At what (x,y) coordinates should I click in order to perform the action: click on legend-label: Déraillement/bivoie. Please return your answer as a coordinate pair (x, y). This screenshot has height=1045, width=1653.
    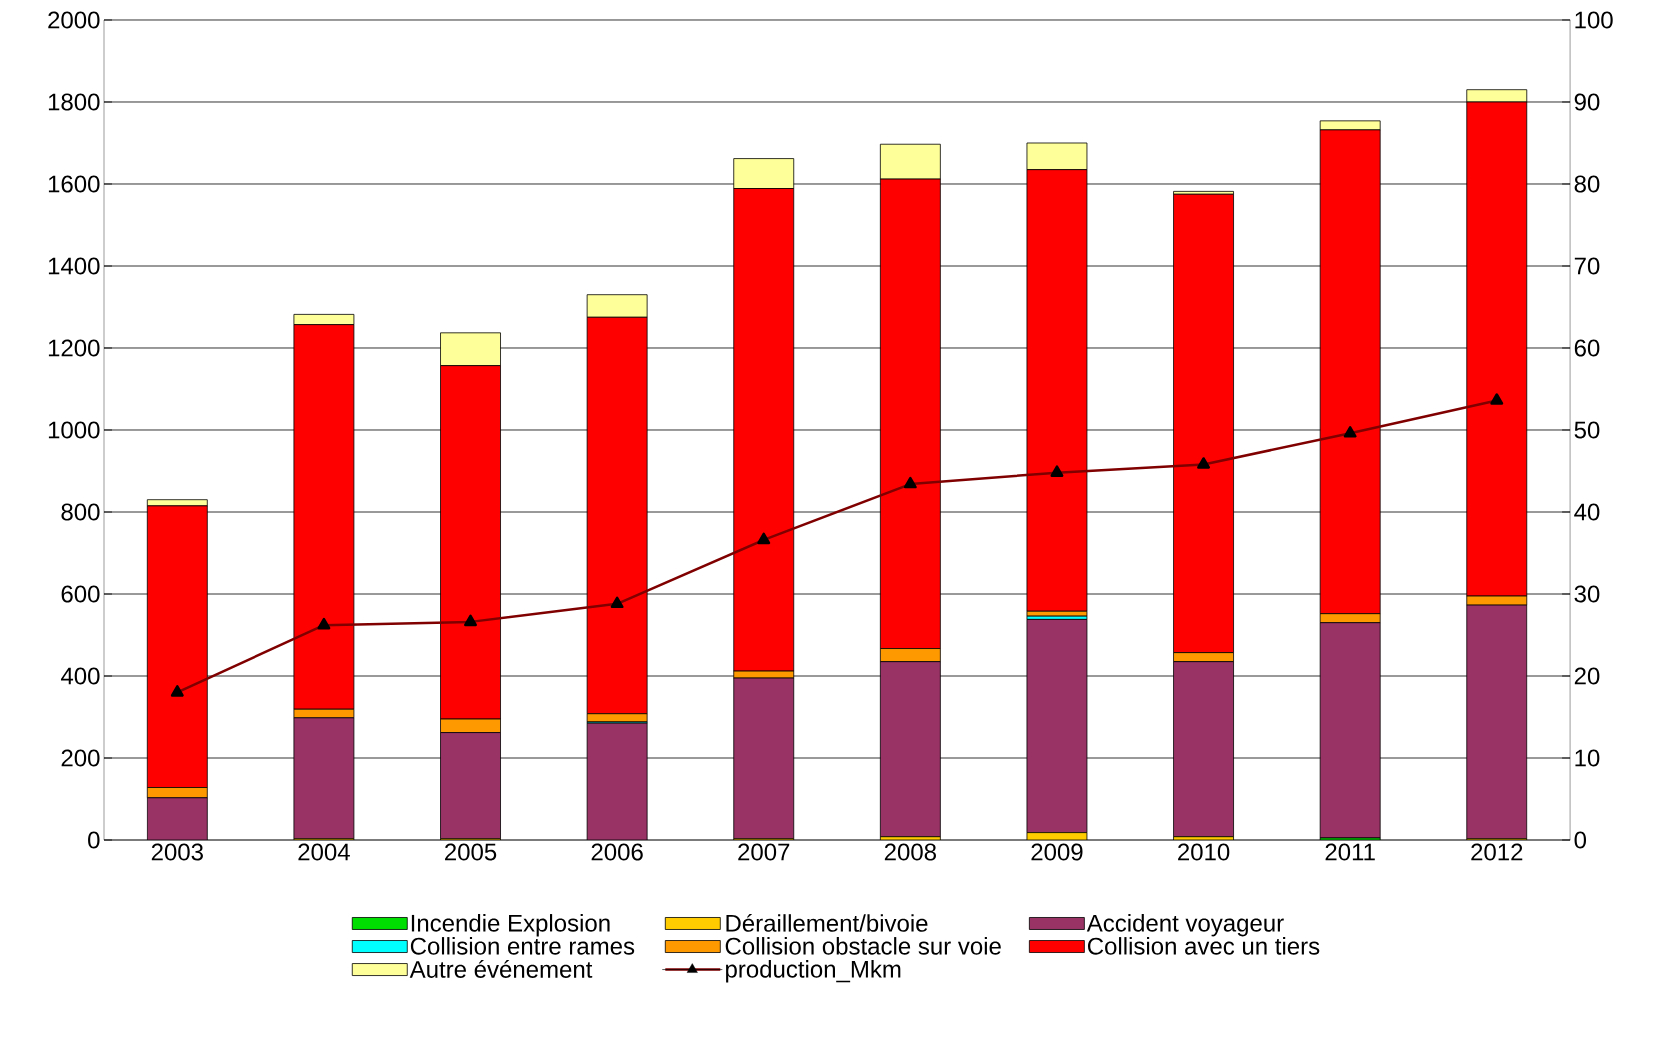
    Looking at the image, I should click on (827, 922).